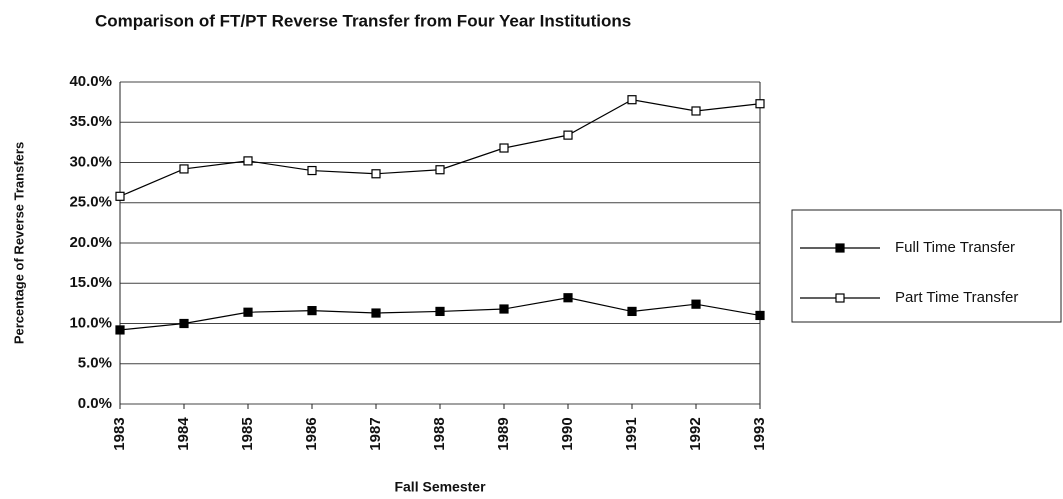 This screenshot has height=499, width=1063. I want to click on x-tick-label: 1988, so click(439, 433).